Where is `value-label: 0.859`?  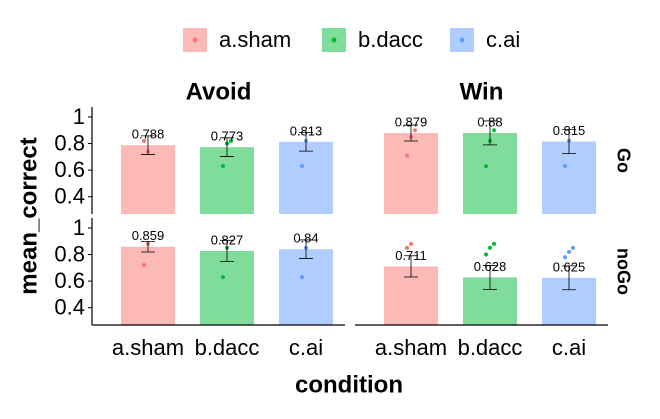
value-label: 0.859 is located at coordinates (148, 235).